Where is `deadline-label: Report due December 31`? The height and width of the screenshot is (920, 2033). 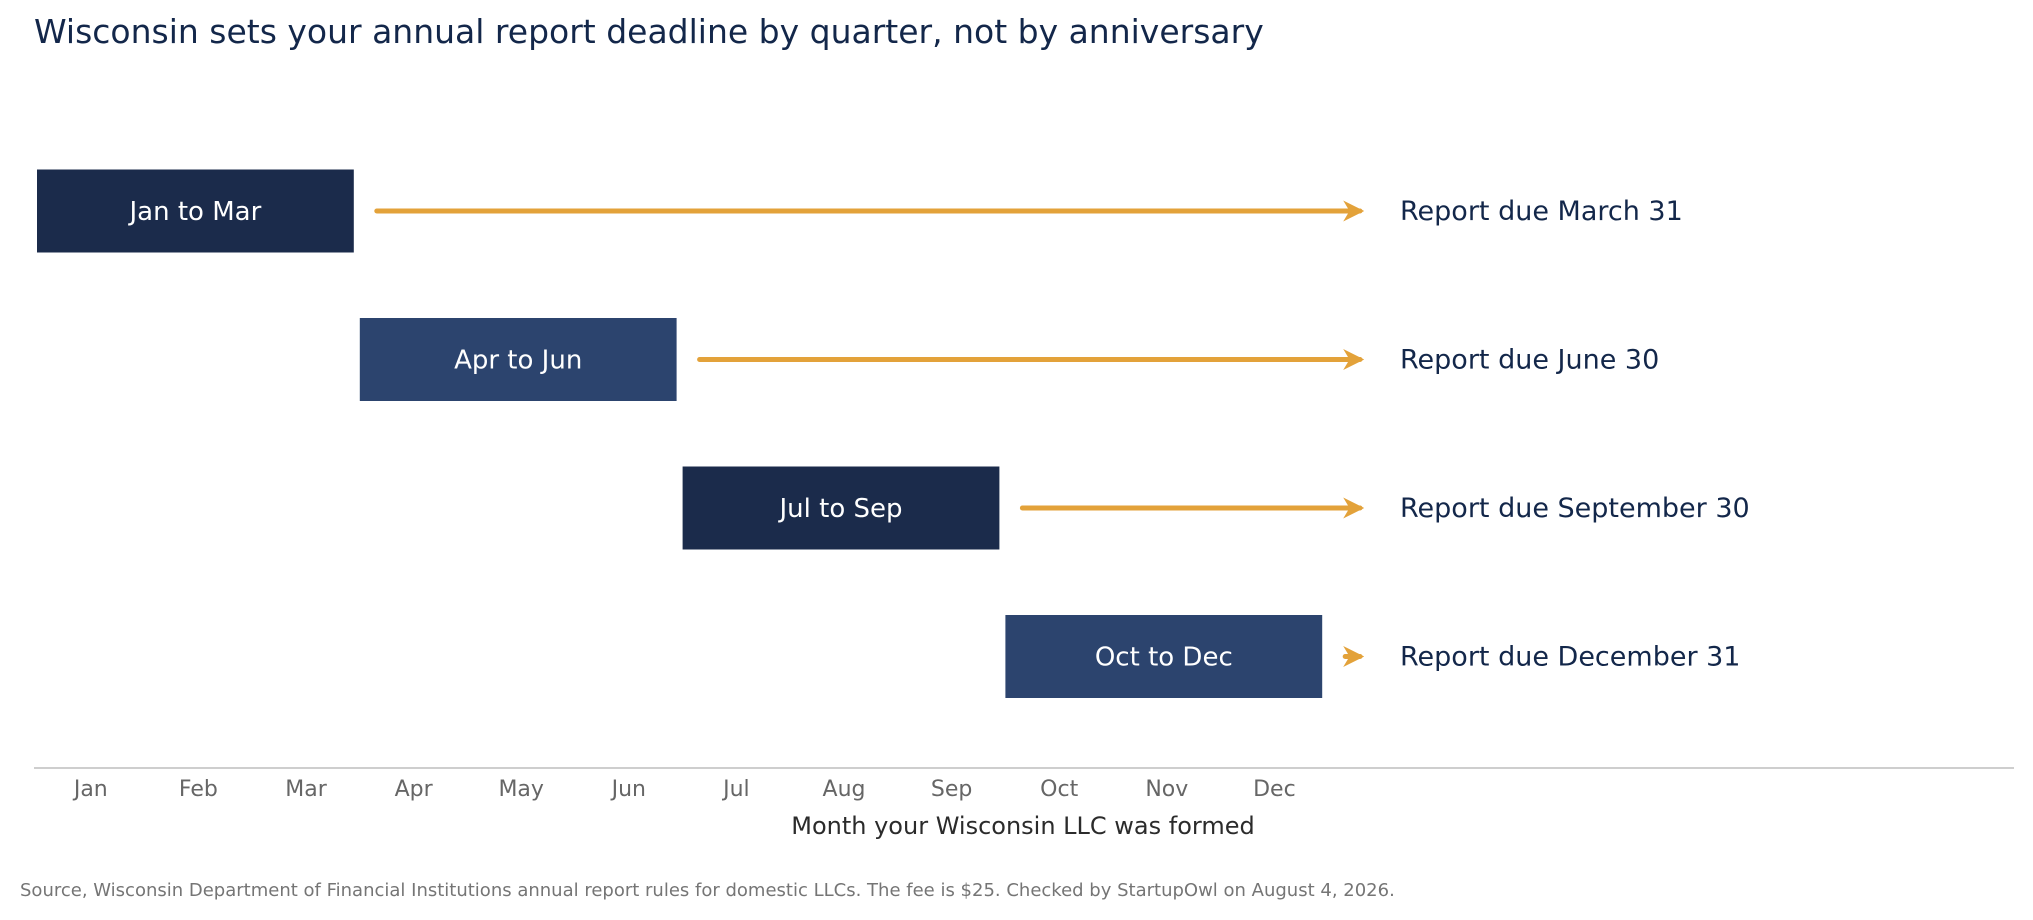 deadline-label: Report due December 31 is located at coordinates (1570, 657).